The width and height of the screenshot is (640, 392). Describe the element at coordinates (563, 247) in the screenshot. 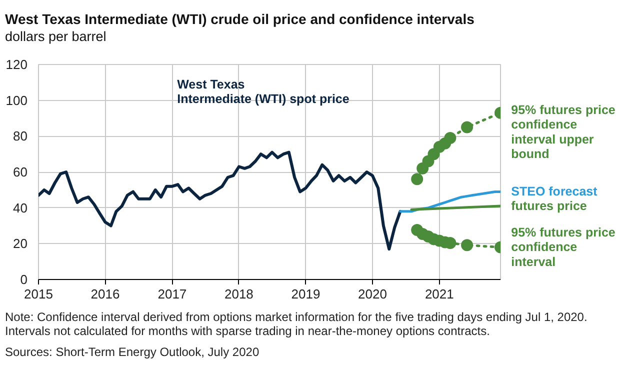

I see `series-label: 95% futures price confidence interval` at that location.